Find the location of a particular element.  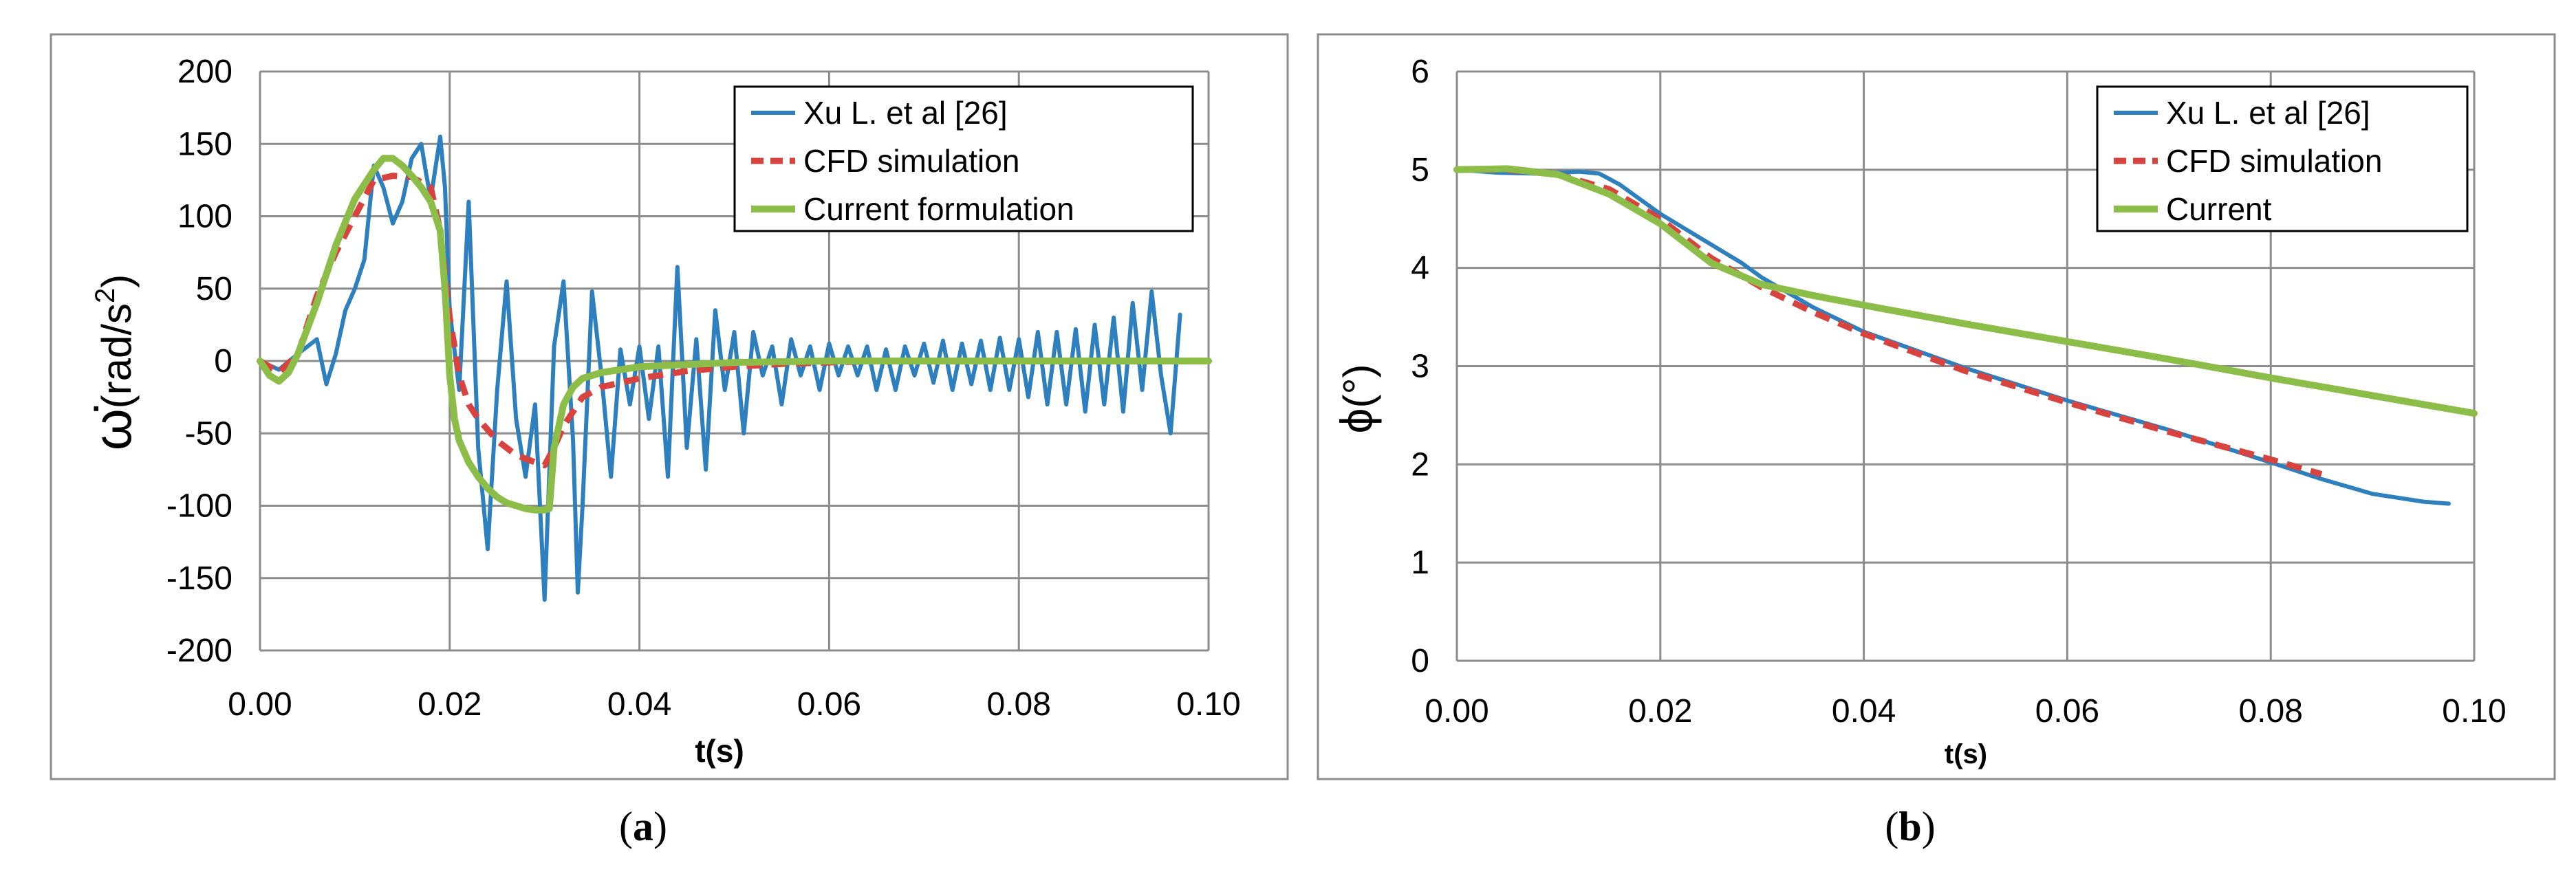

chart-a-y-label-exponent: 2 is located at coordinates (105, 295).